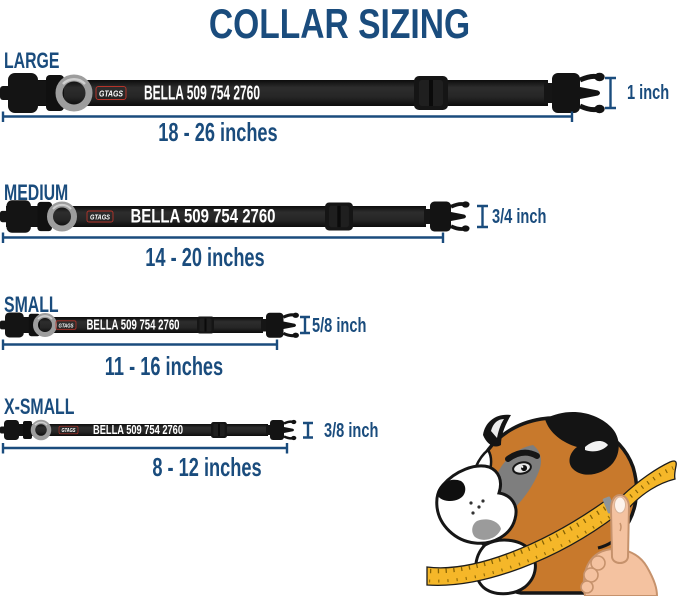 The height and width of the screenshot is (596, 679). What do you see at coordinates (39, 406) in the screenshot?
I see `size-label-xsmall: X-SMALL` at bounding box center [39, 406].